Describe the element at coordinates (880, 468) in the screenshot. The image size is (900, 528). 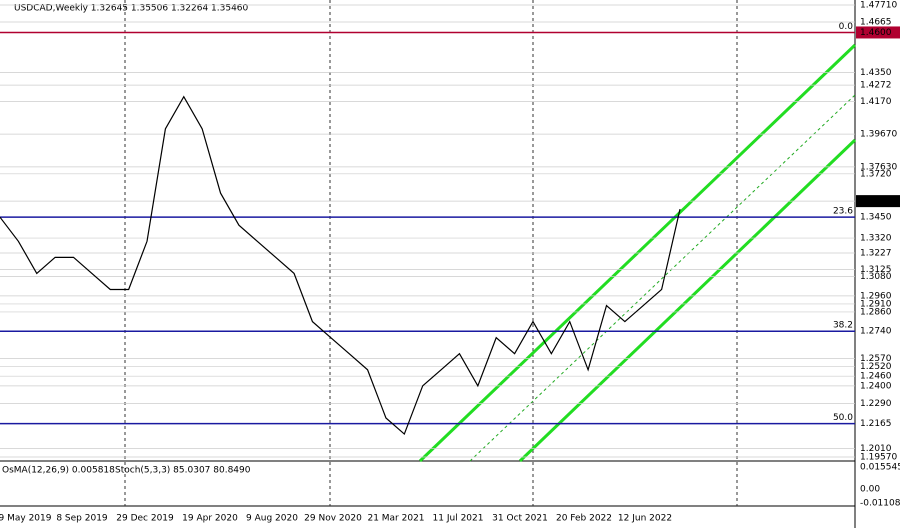
I see `ind-axis: 0.015545` at that location.